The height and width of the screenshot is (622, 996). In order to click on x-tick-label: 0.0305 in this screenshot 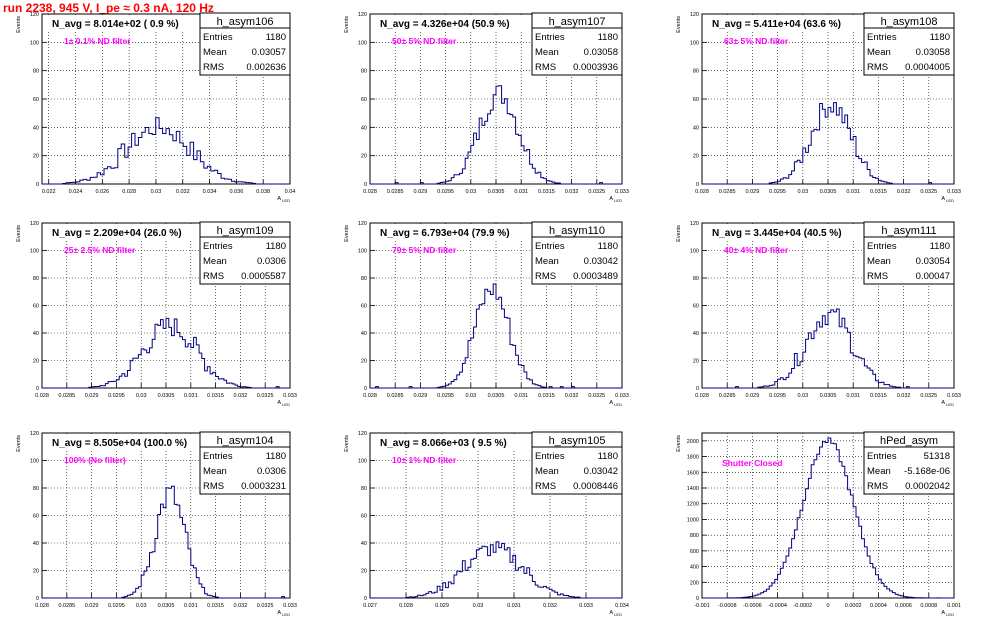, I will do `click(496, 192)`.